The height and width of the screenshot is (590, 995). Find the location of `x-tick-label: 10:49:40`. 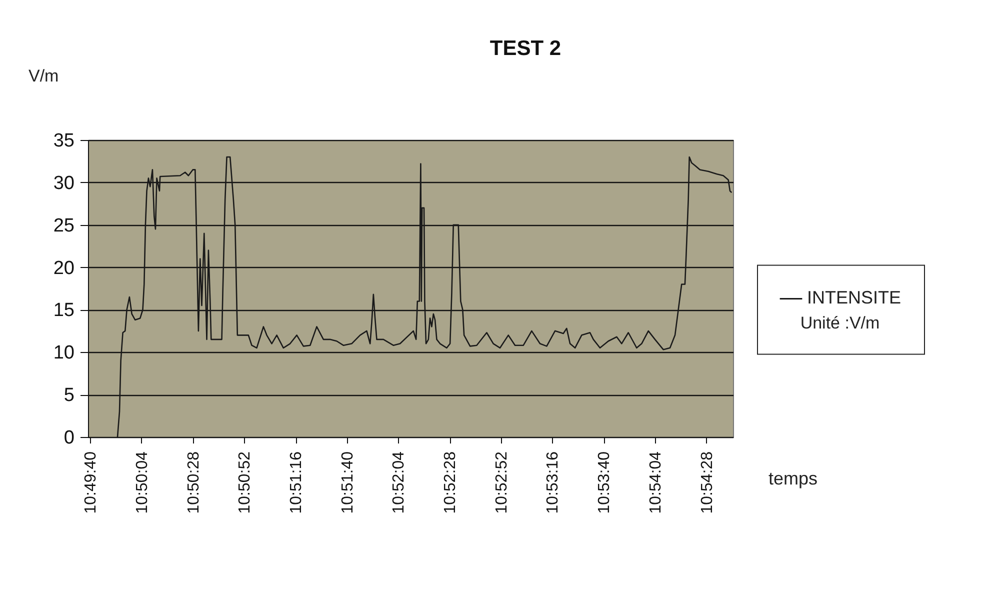

x-tick-label: 10:49:40 is located at coordinates (91, 482).